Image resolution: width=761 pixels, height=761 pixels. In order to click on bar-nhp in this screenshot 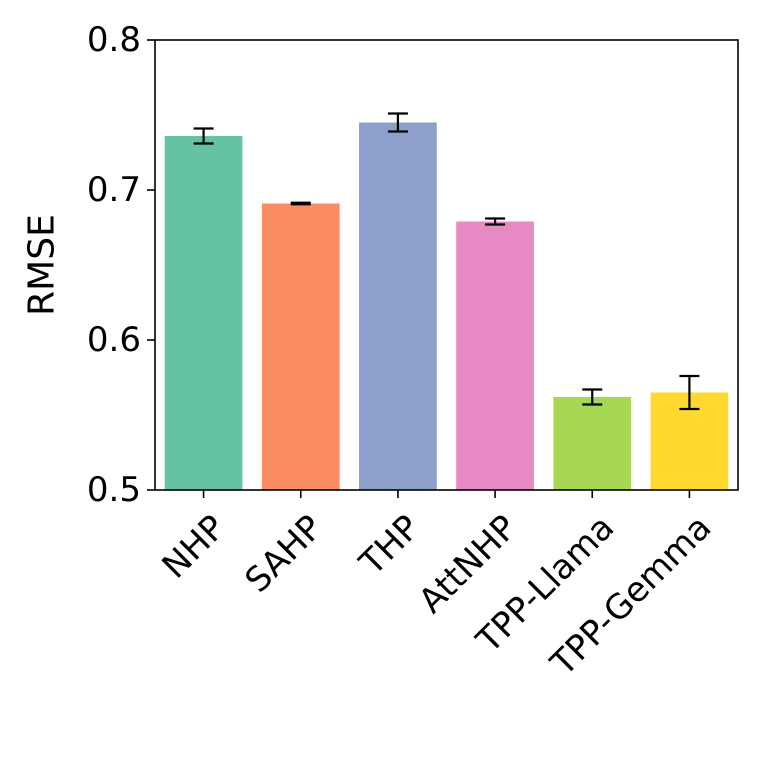, I will do `click(203, 313)`.